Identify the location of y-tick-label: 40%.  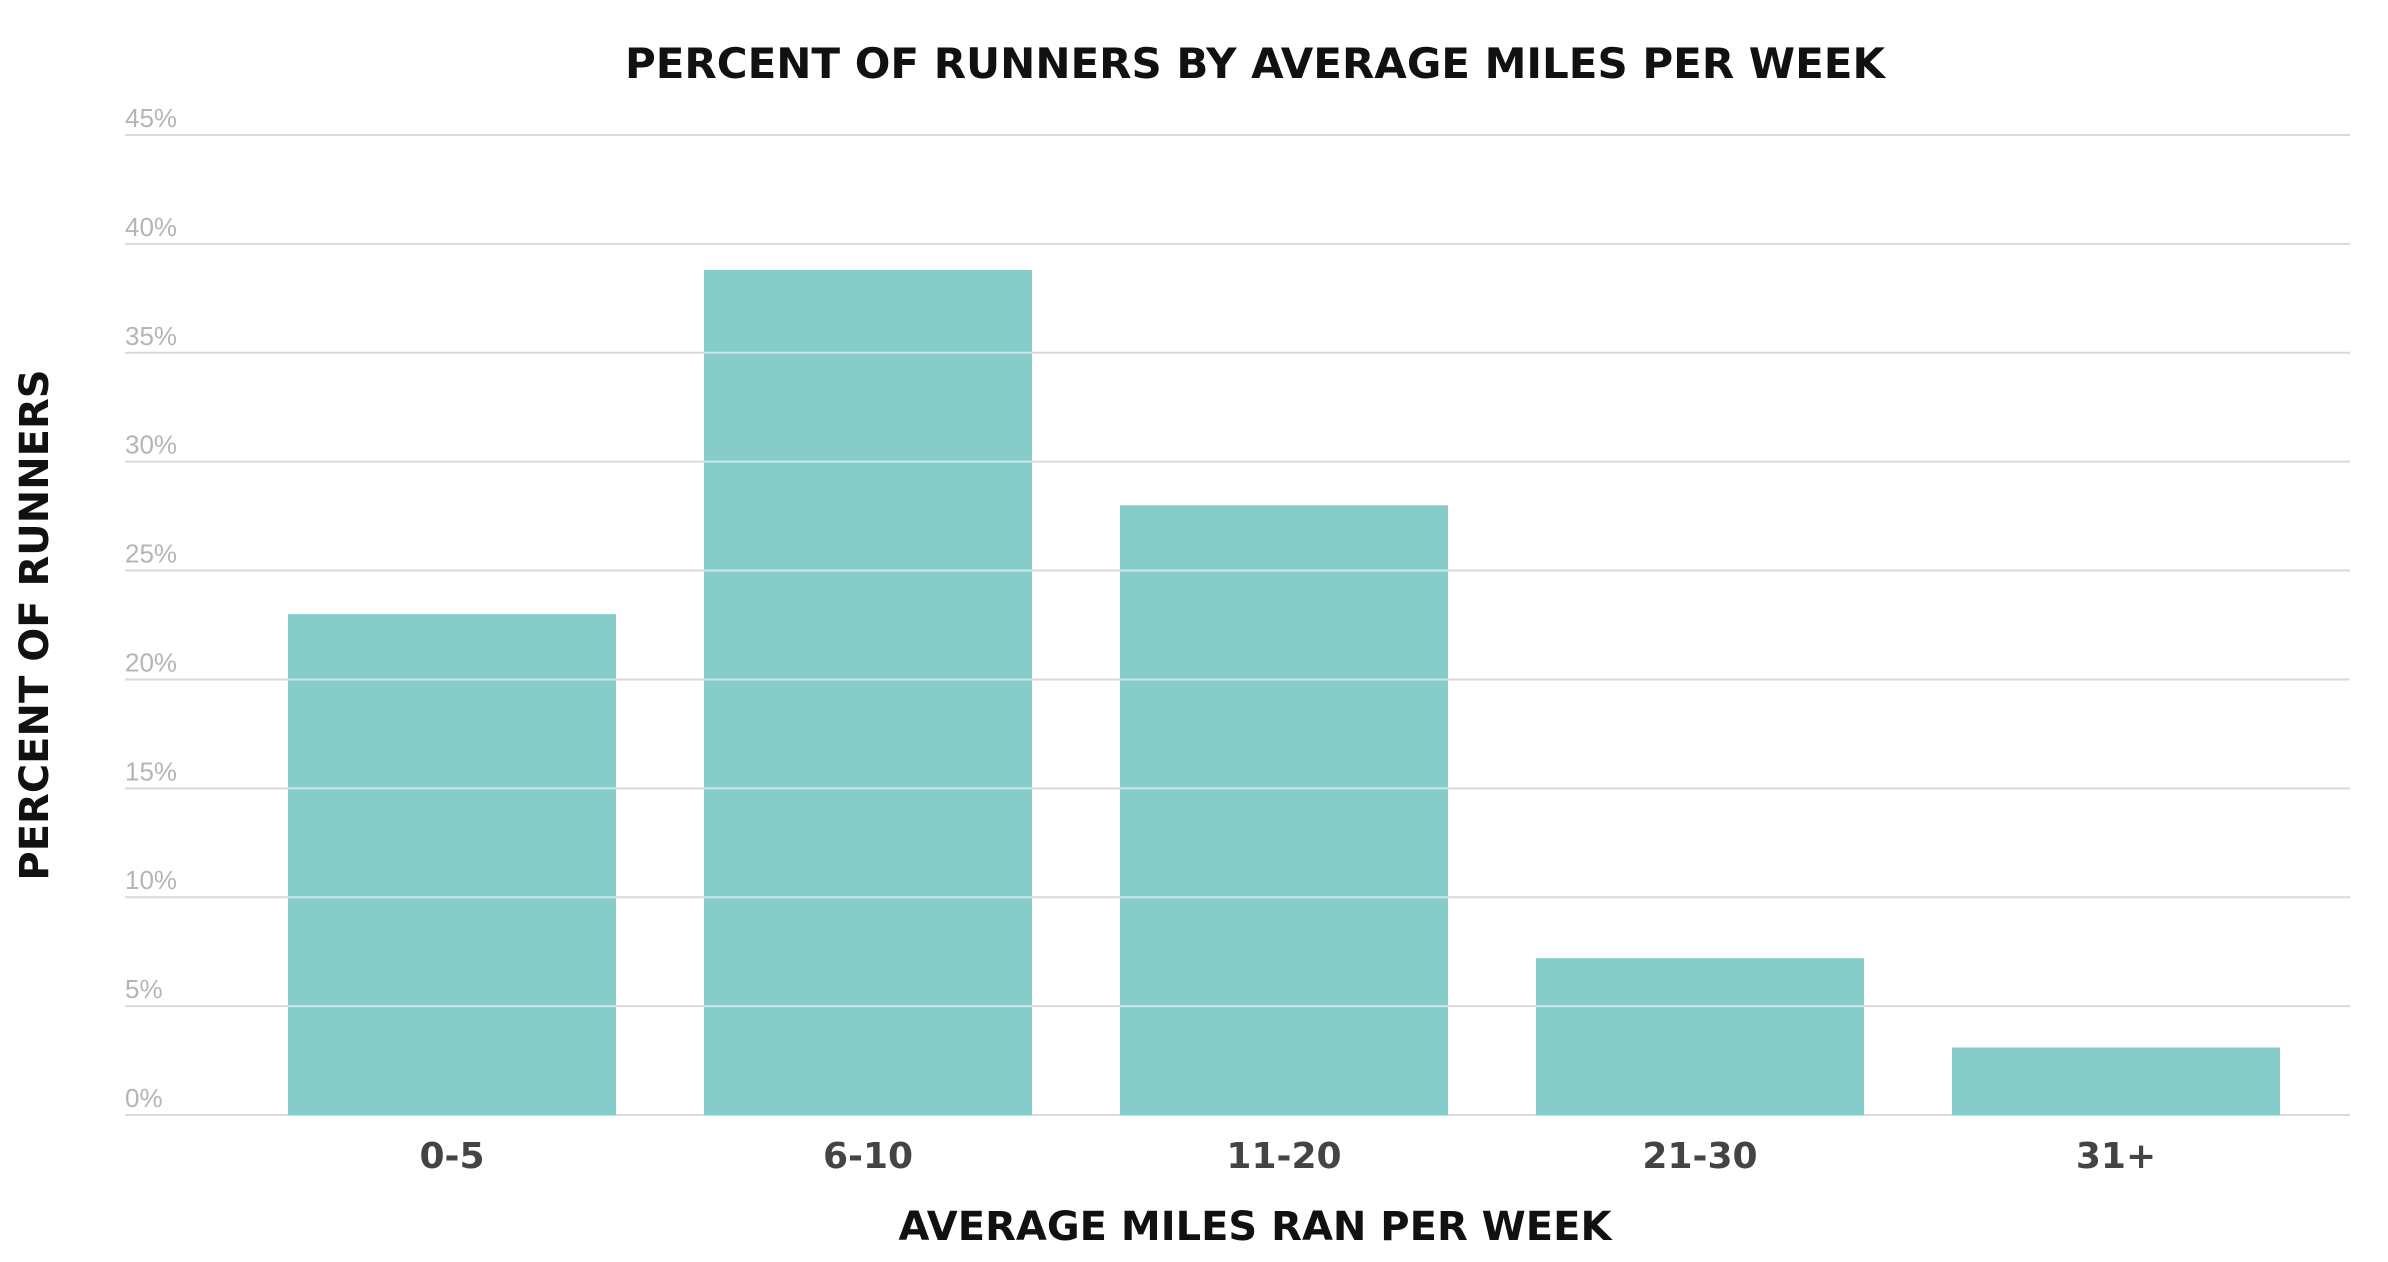
(151, 227).